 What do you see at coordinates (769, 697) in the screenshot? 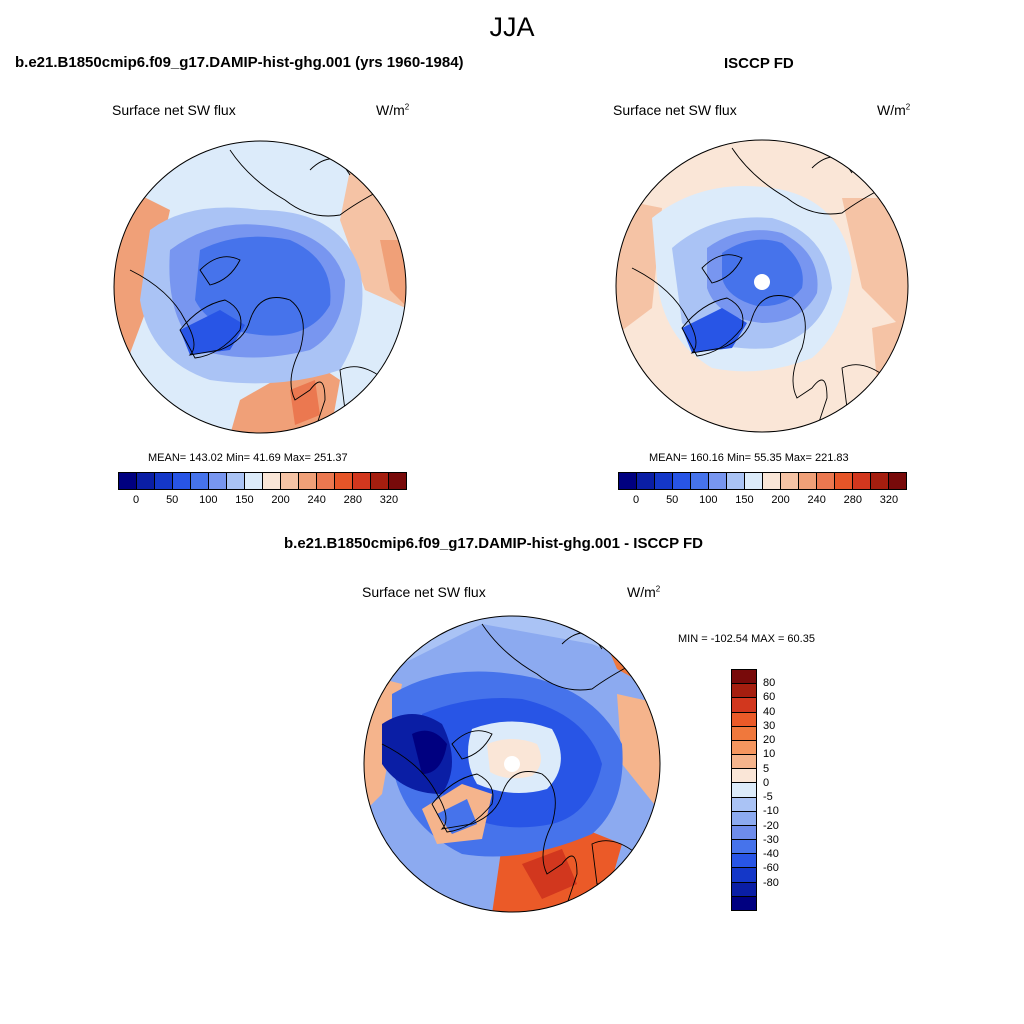
I see `colorbar-level-label: 60` at bounding box center [769, 697].